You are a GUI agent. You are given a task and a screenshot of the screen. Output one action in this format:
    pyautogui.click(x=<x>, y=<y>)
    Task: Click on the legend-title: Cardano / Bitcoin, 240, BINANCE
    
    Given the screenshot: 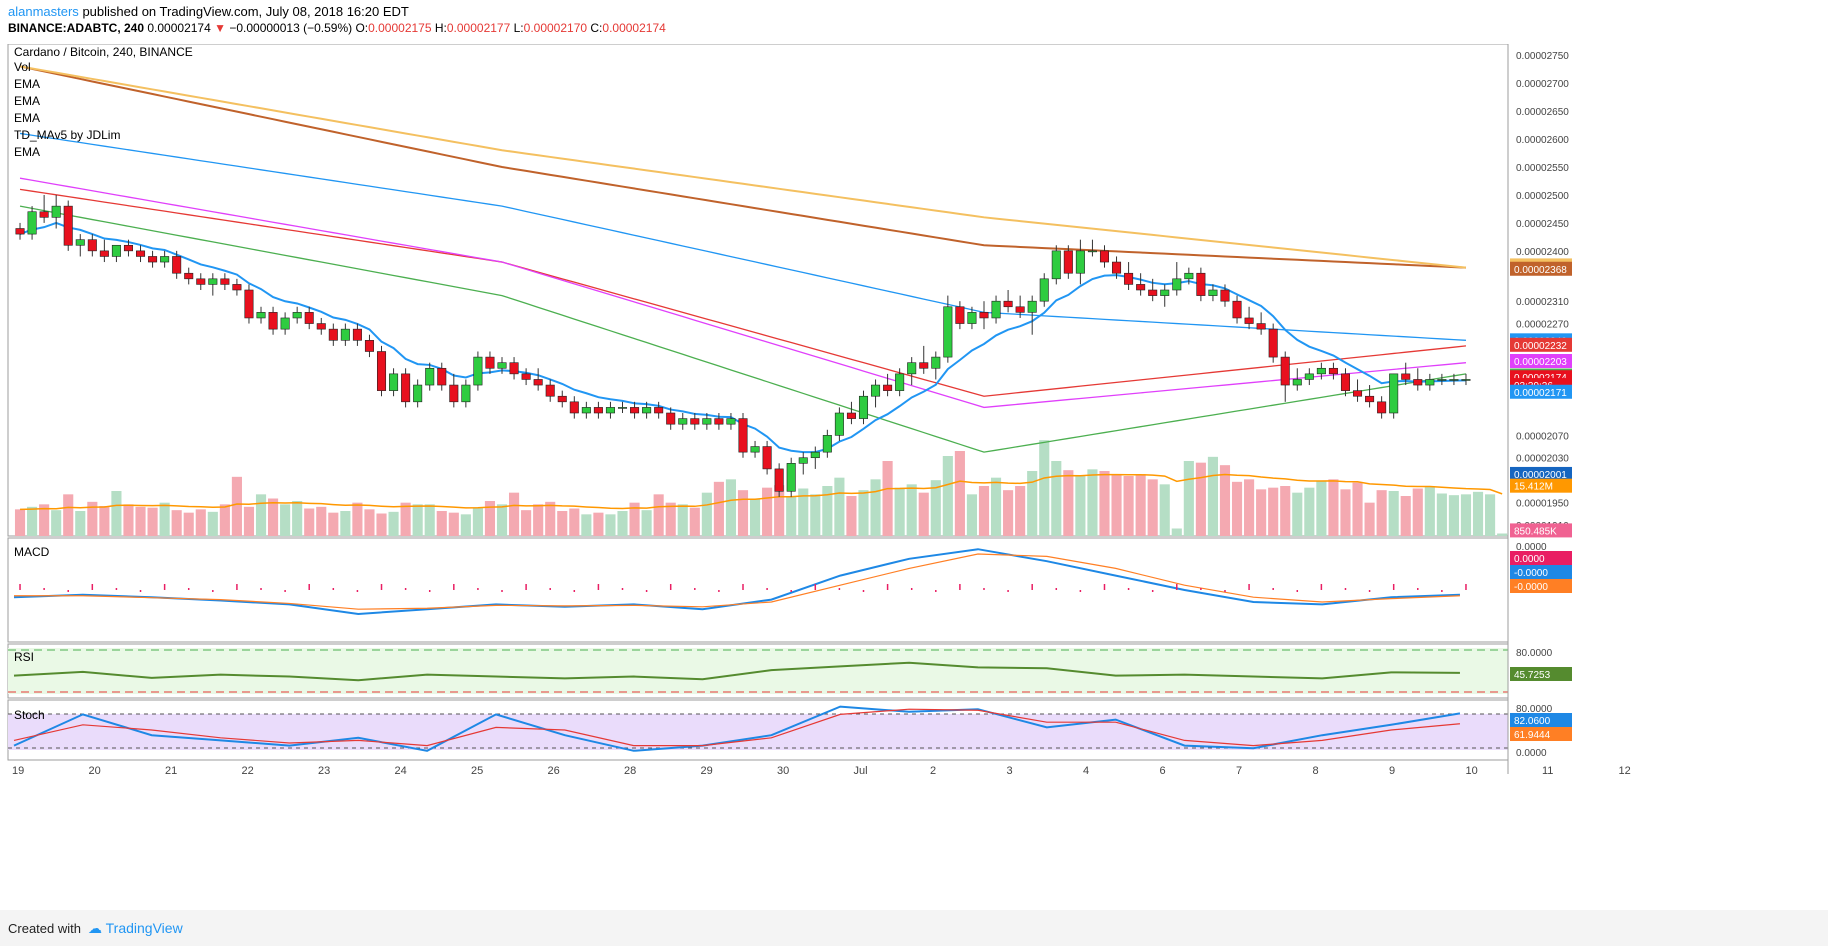 What is the action you would take?
    pyautogui.click(x=103, y=52)
    